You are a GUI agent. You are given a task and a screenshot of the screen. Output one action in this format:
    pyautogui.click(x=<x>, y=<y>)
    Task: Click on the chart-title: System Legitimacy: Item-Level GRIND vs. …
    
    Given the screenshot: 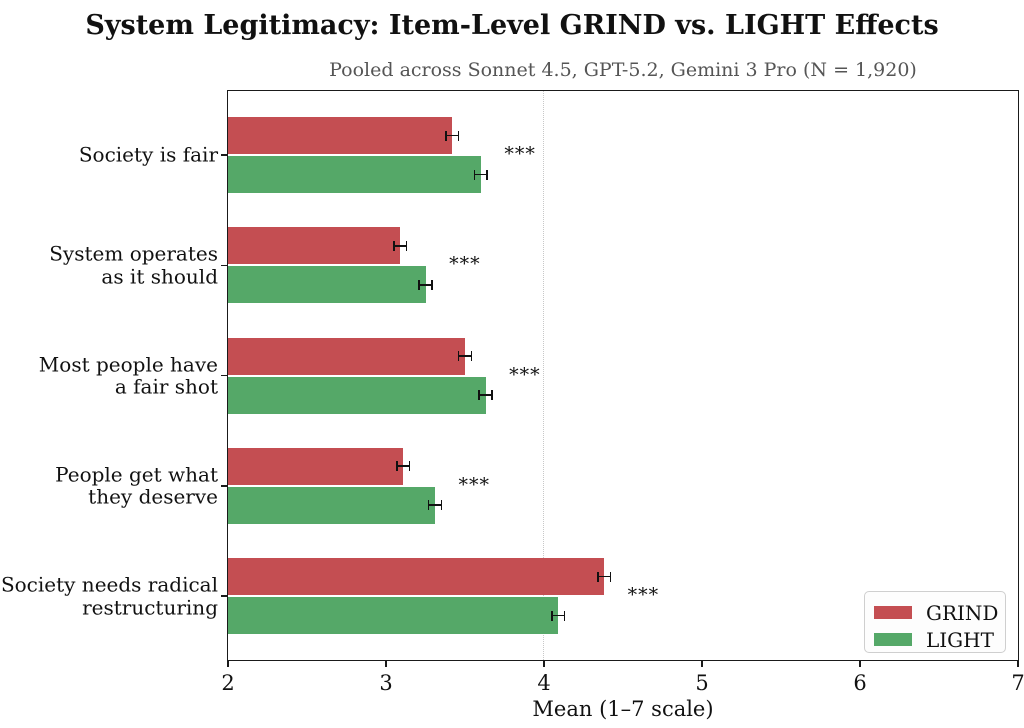 What is the action you would take?
    pyautogui.click(x=512, y=25)
    